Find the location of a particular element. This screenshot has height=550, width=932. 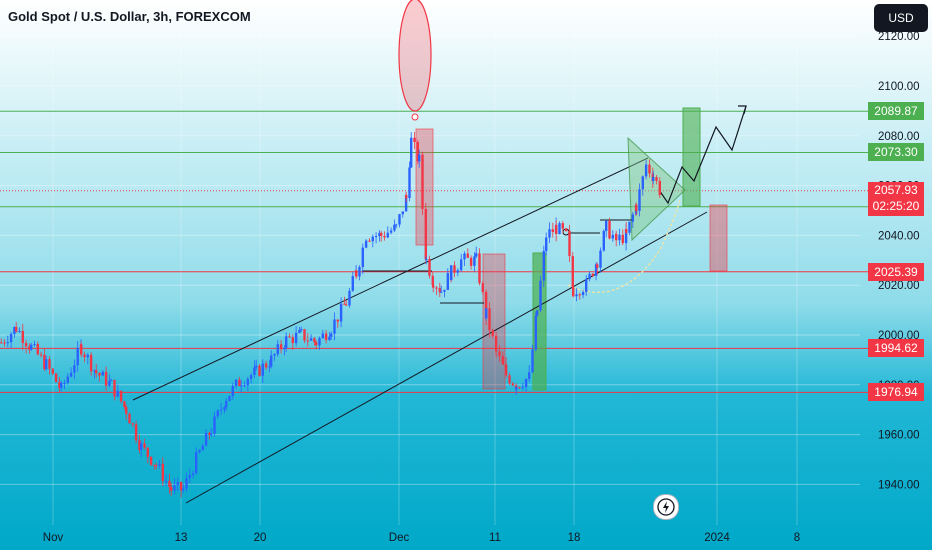

green-box is located at coordinates (691, 157).